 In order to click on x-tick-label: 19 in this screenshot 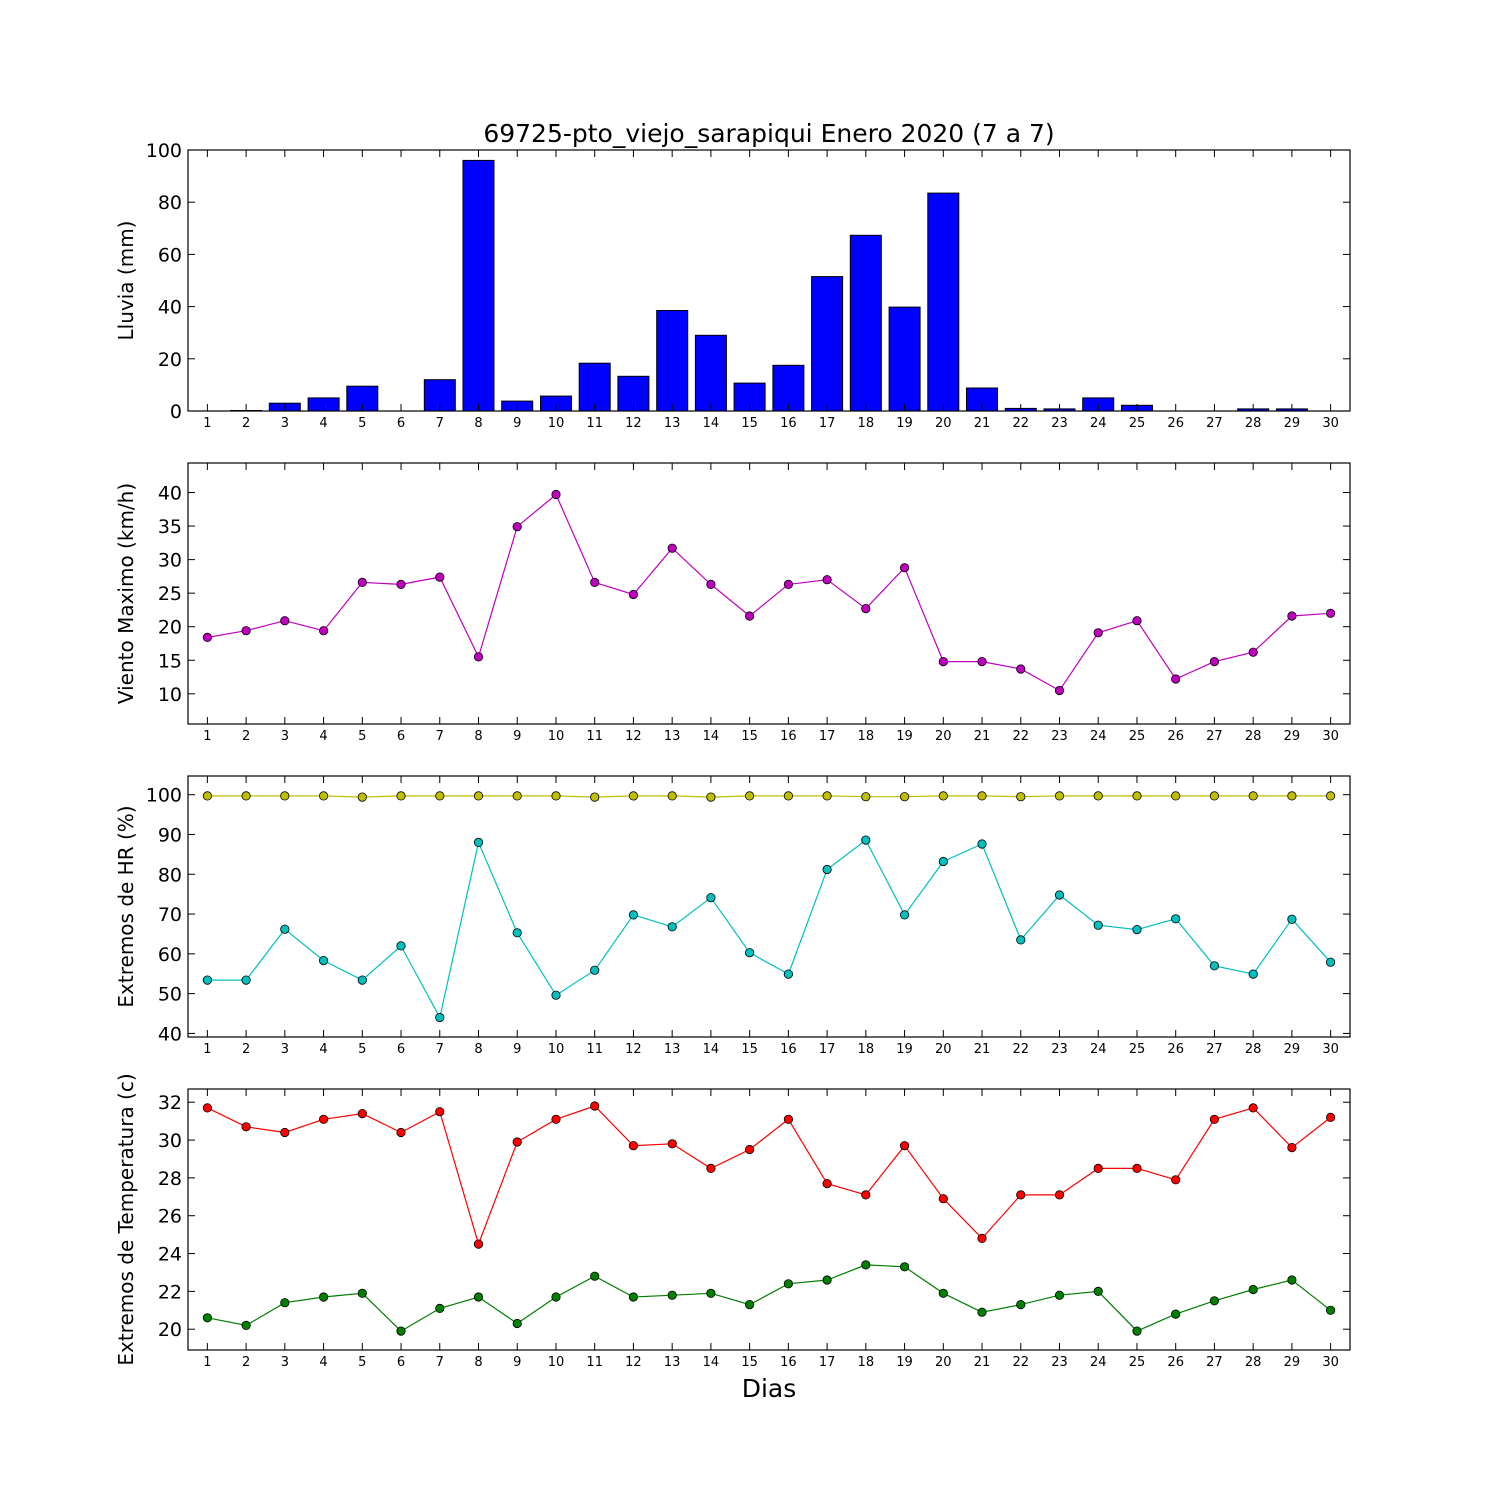, I will do `click(904, 423)`.